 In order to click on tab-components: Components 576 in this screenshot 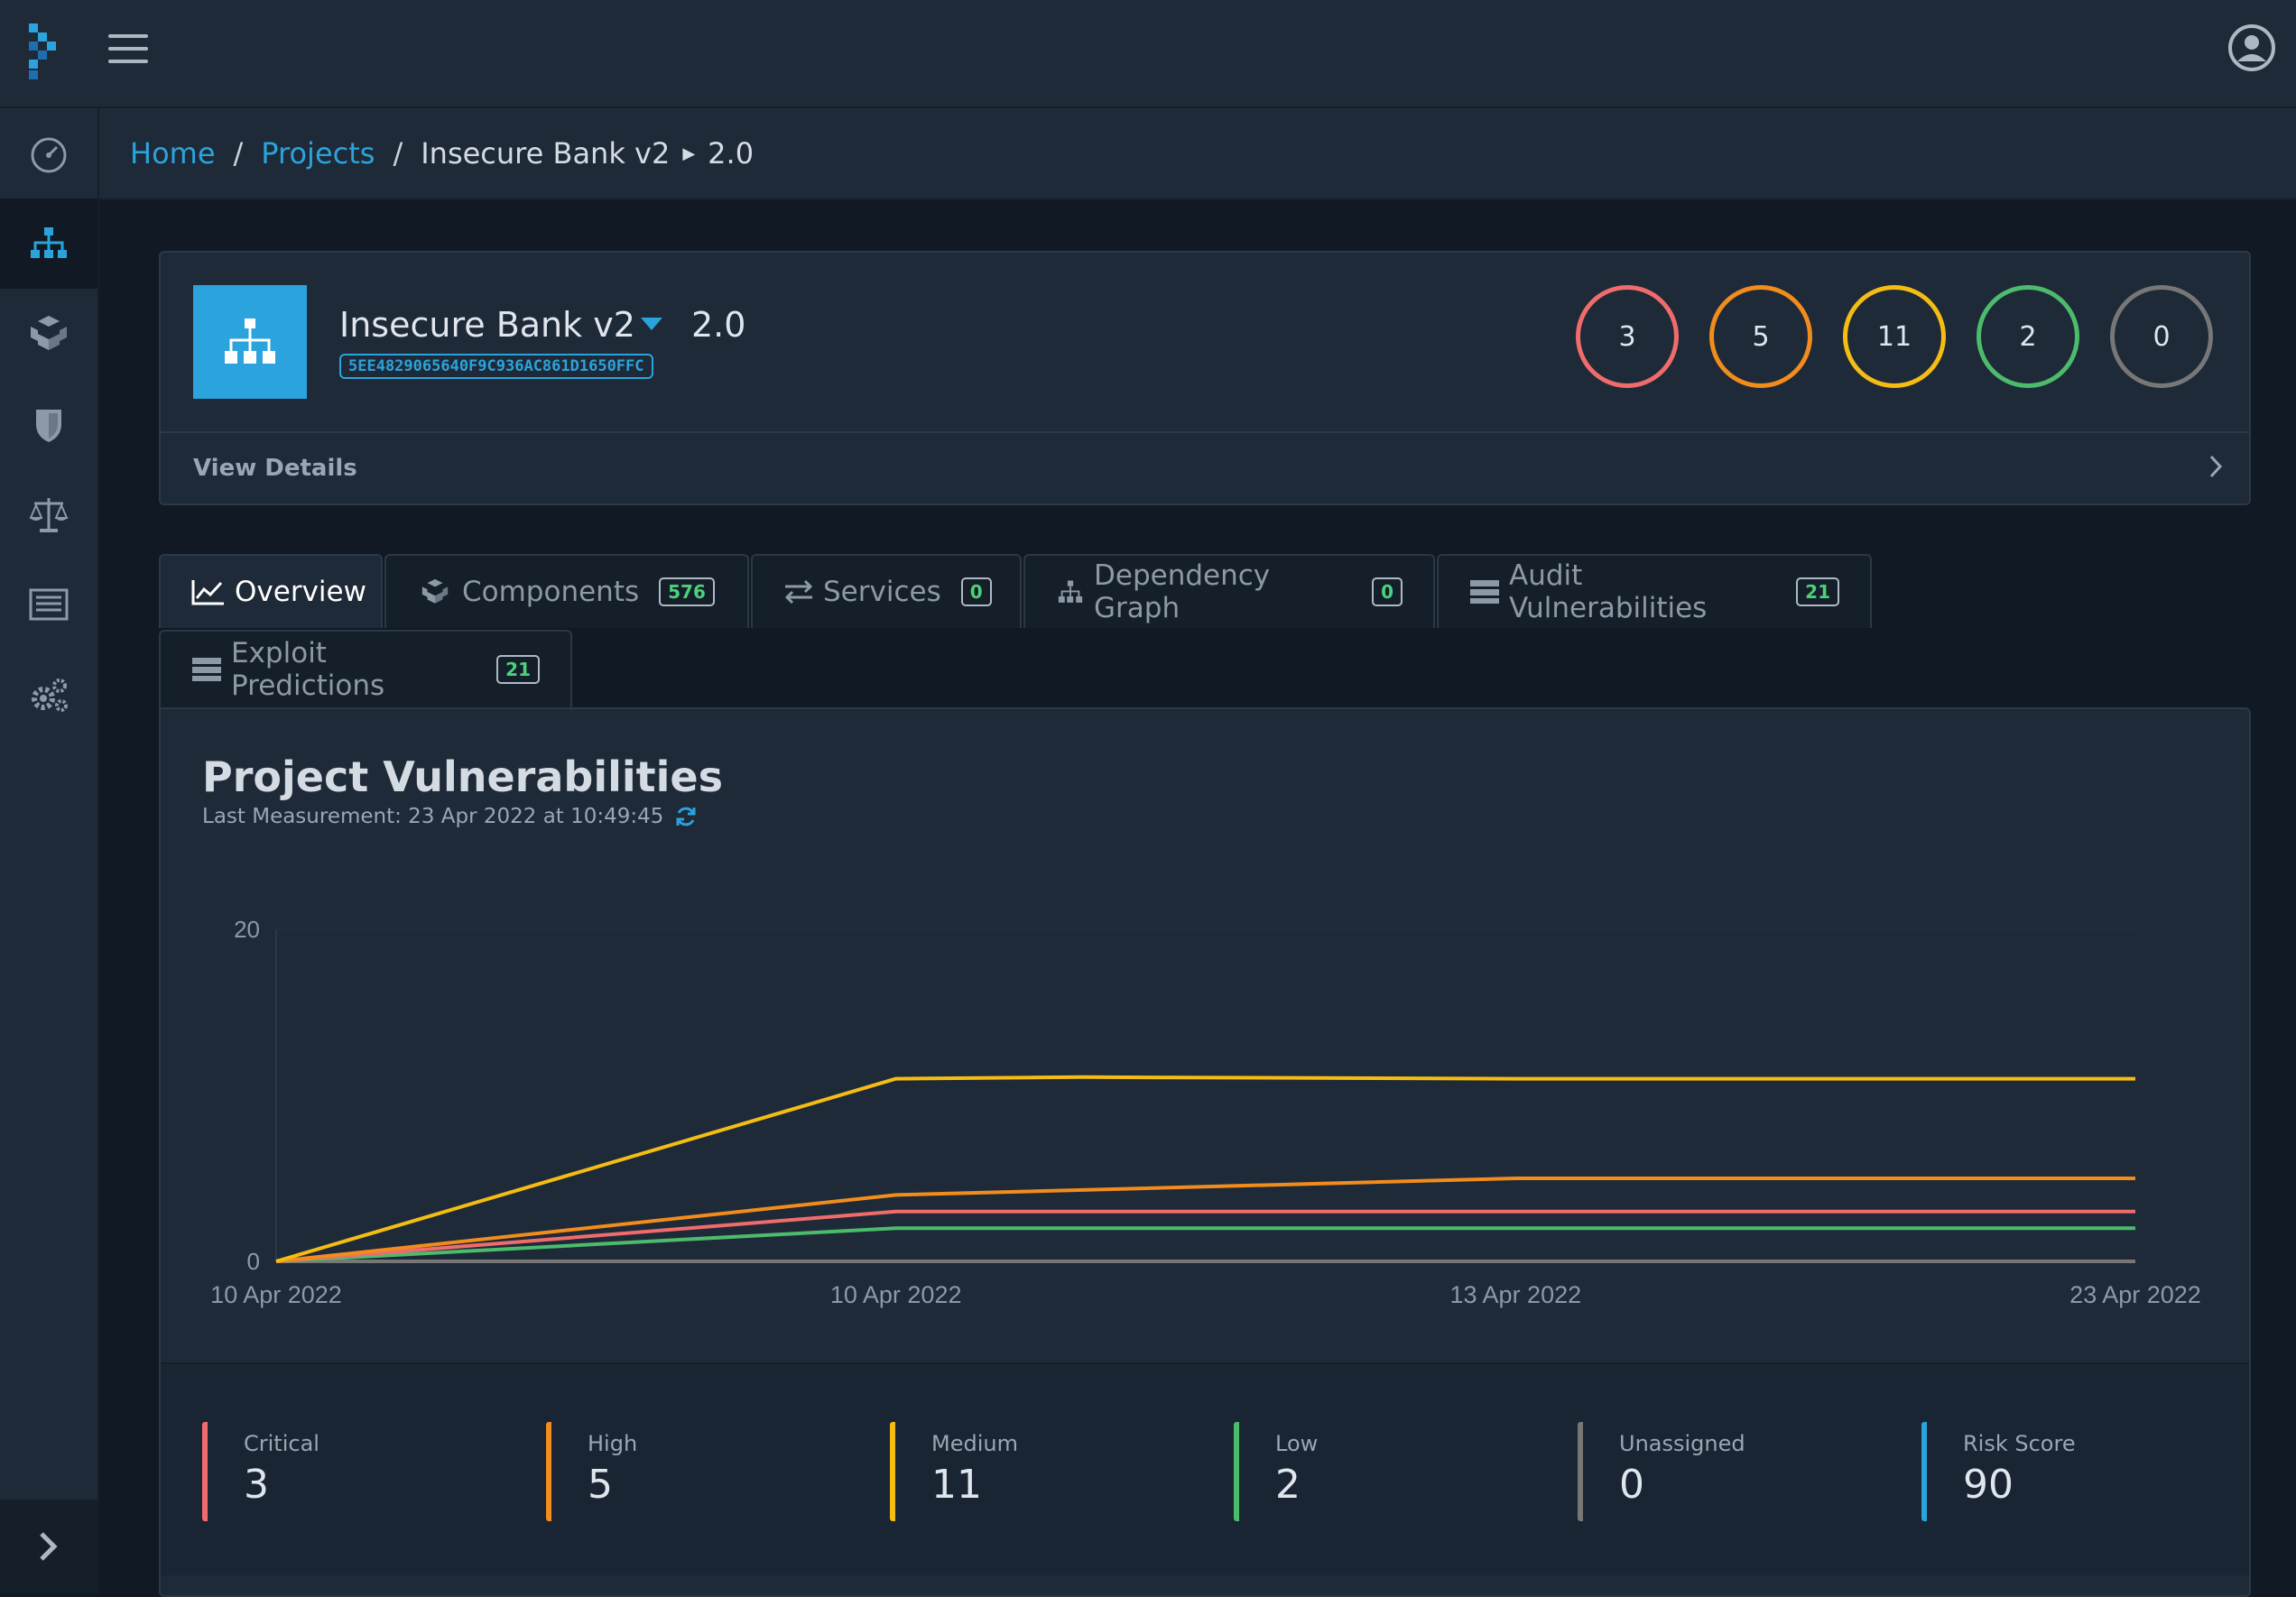, I will do `click(566, 591)`.